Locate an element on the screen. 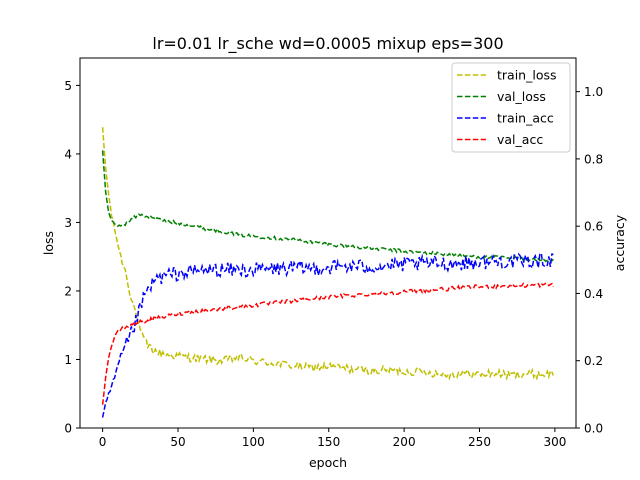 The image size is (640, 480). y-right-tick-label: 0.0 is located at coordinates (593, 429).